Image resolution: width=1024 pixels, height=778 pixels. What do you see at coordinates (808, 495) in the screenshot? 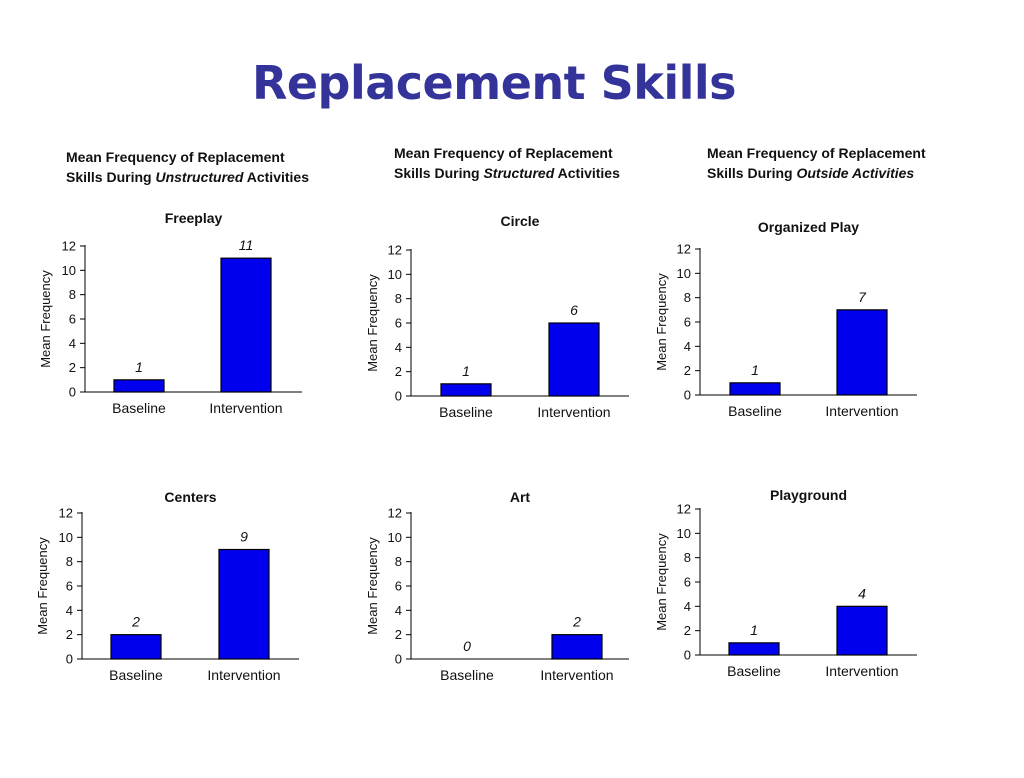
I see `chart-title: Playground` at bounding box center [808, 495].